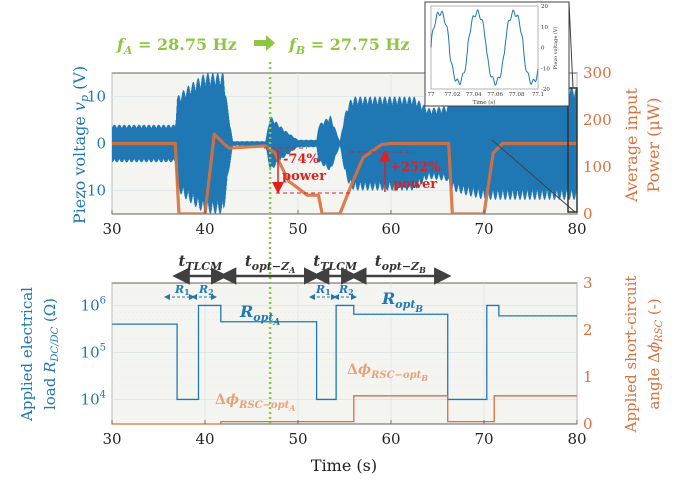  Describe the element at coordinates (572, 150) in the screenshot. I see `inset-zoom-box` at that location.